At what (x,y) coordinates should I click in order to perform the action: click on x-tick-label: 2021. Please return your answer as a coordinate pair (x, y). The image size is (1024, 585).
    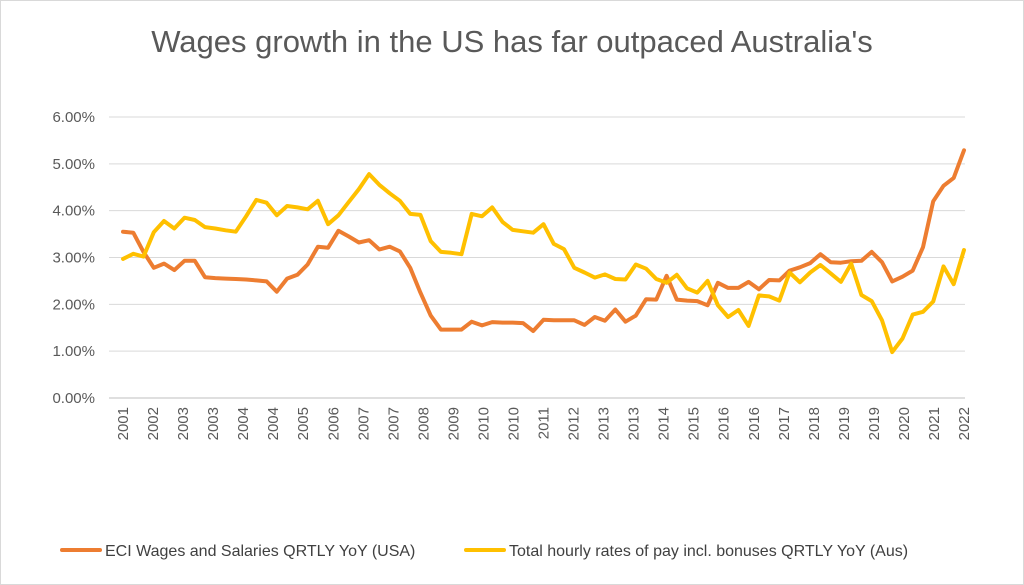
    Looking at the image, I should click on (934, 423).